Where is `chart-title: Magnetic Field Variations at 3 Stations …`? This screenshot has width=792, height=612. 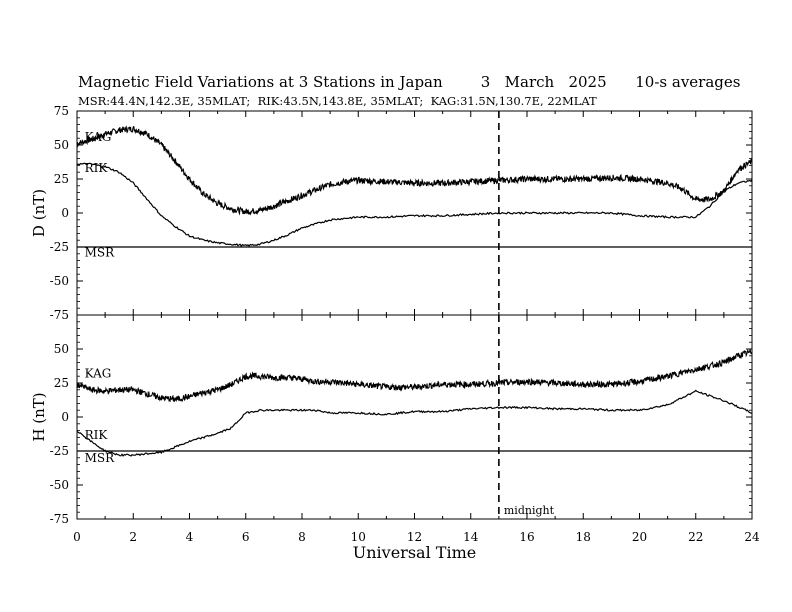 chart-title: Magnetic Field Variations at 3 Stations … is located at coordinates (409, 82).